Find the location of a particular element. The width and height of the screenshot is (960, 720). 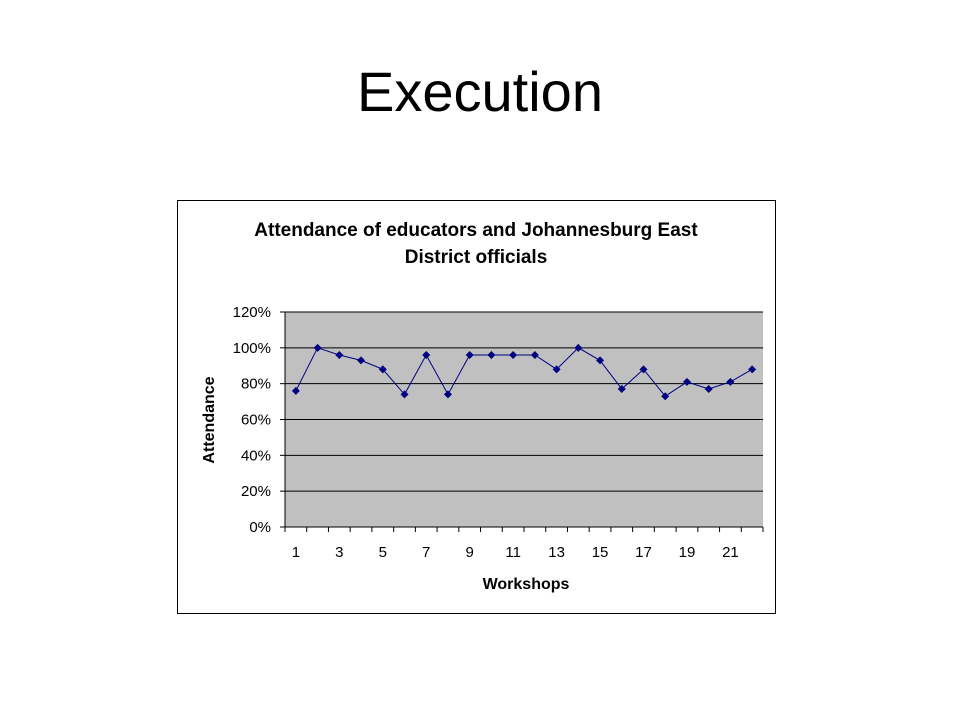

x-tick-label: 21 is located at coordinates (730, 552).